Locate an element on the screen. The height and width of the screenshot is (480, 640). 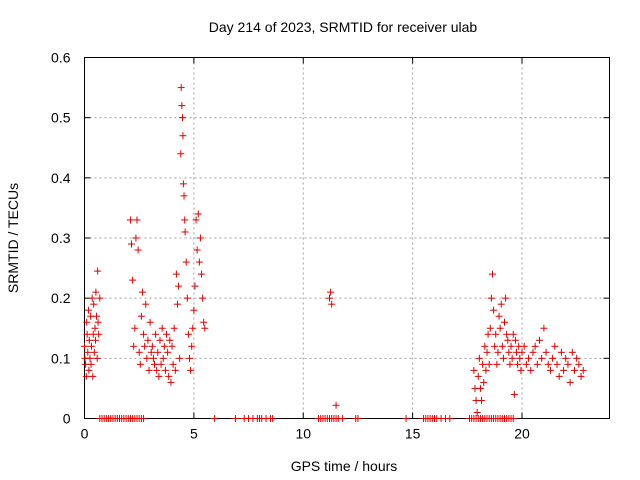
x-tick-label: 10 is located at coordinates (303, 434).